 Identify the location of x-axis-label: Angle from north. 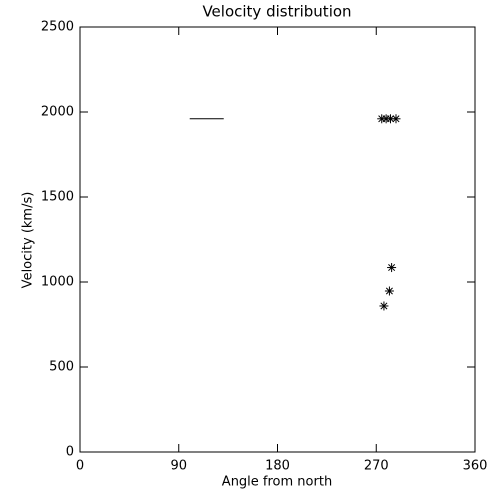
(277, 482).